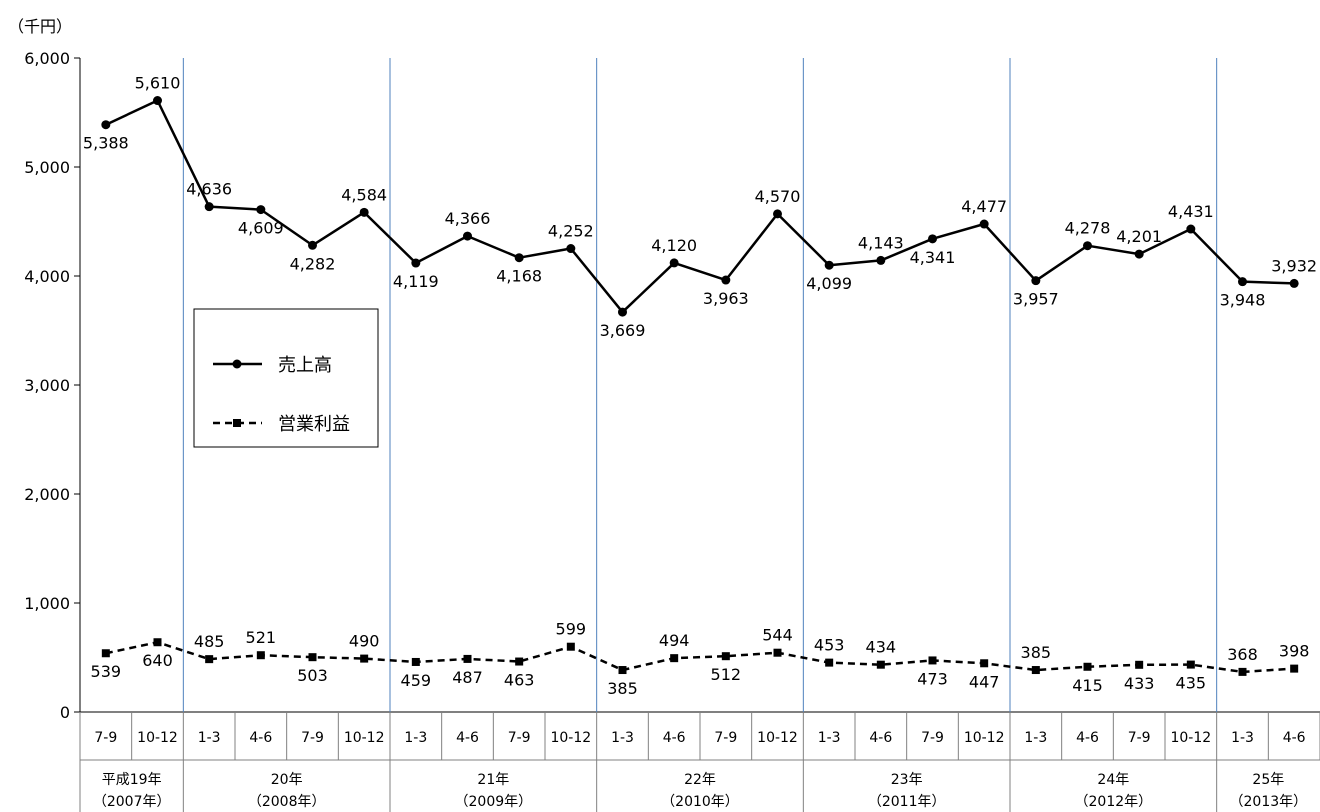 The width and height of the screenshot is (1320, 812). I want to click on year-label-western: （2013年）, so click(1269, 802).